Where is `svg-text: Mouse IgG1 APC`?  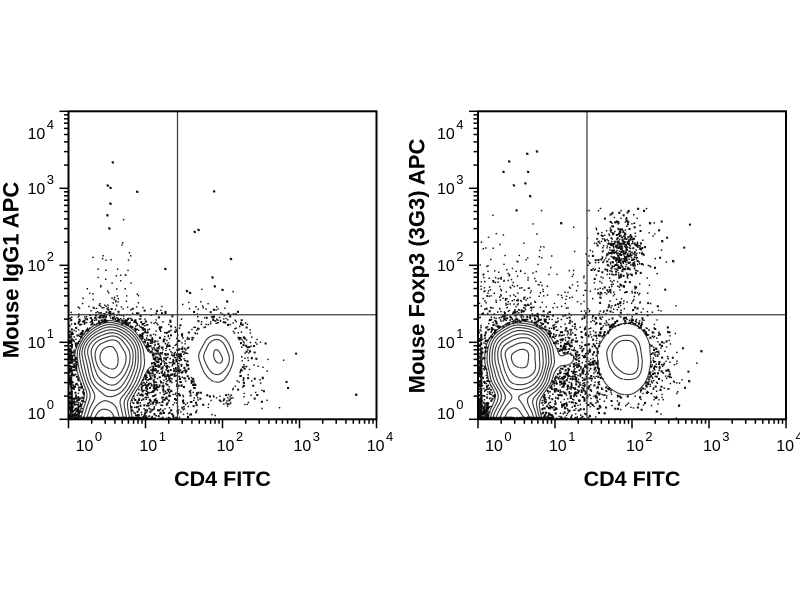
svg-text: Mouse IgG1 APC is located at coordinates (11, 270).